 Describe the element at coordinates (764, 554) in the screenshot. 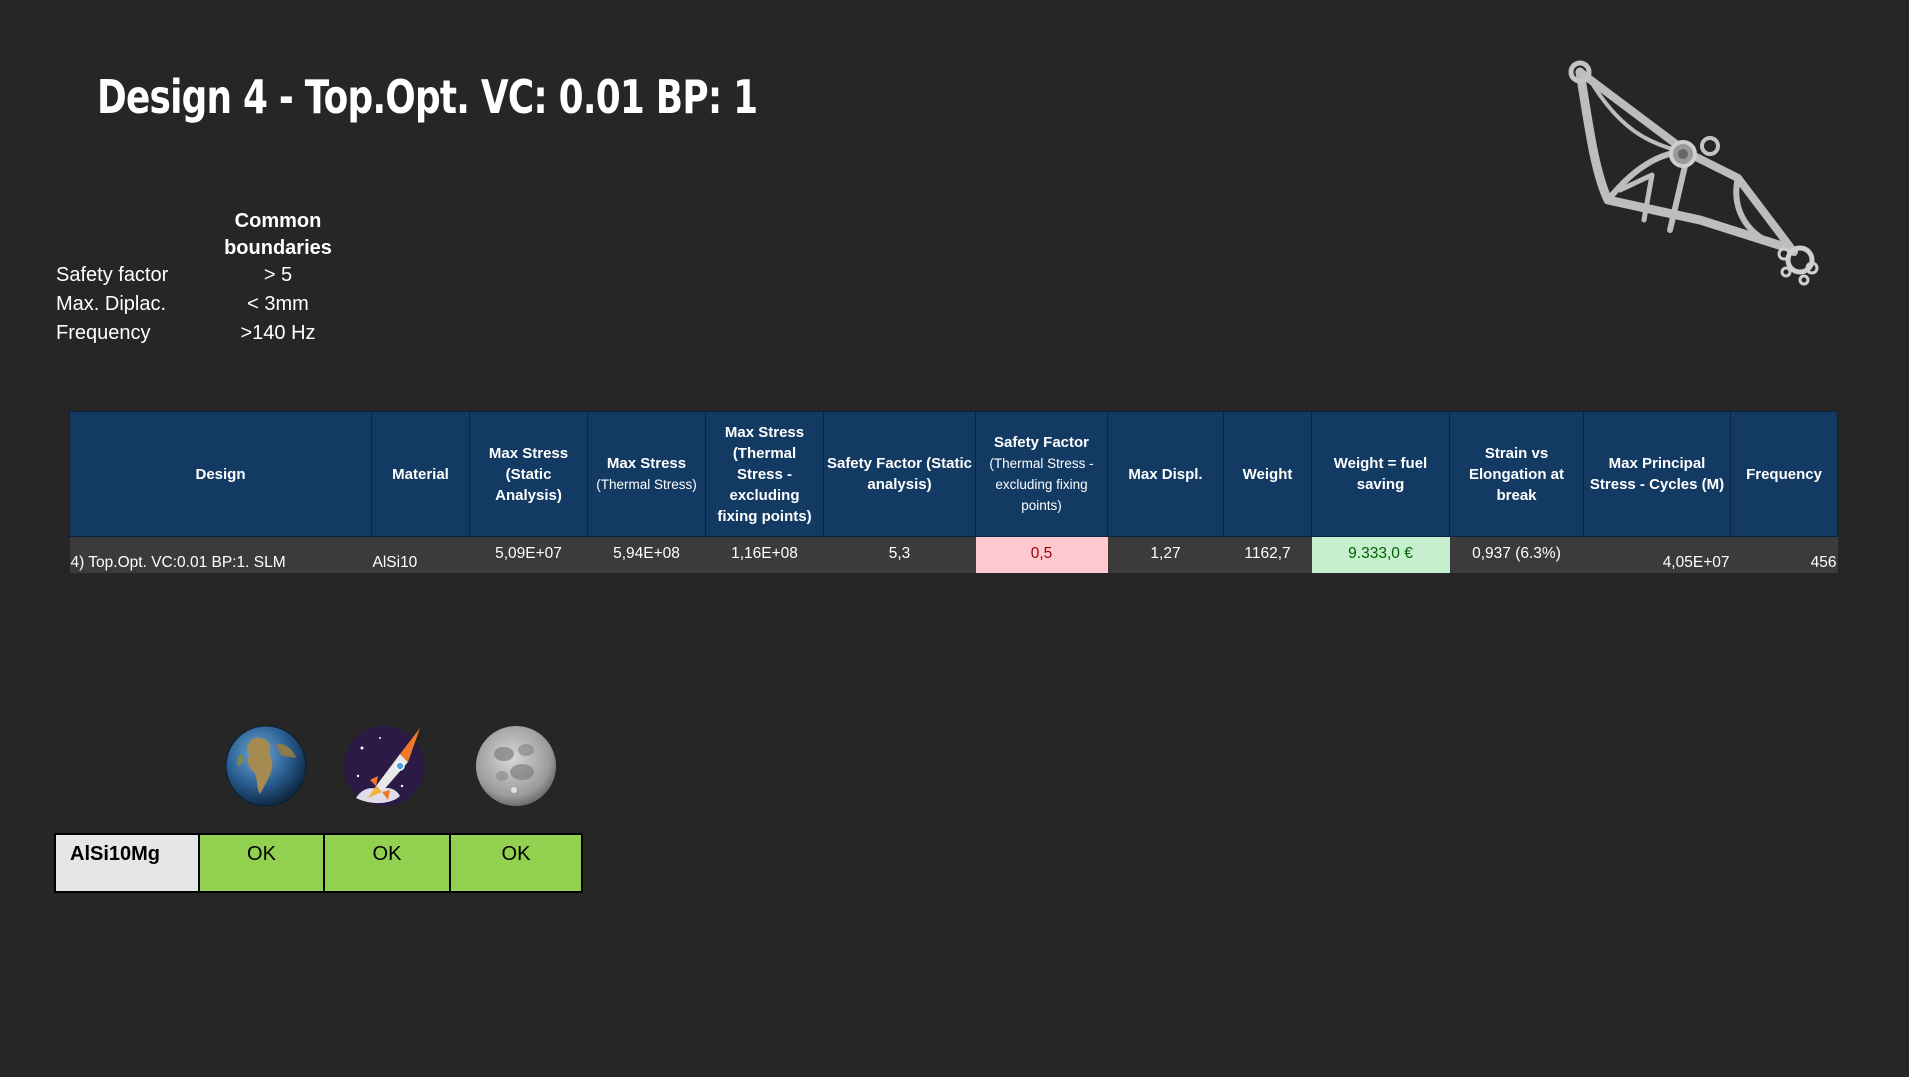

I see `cell-max-stress-thermal-excl: 1,16E+08` at that location.